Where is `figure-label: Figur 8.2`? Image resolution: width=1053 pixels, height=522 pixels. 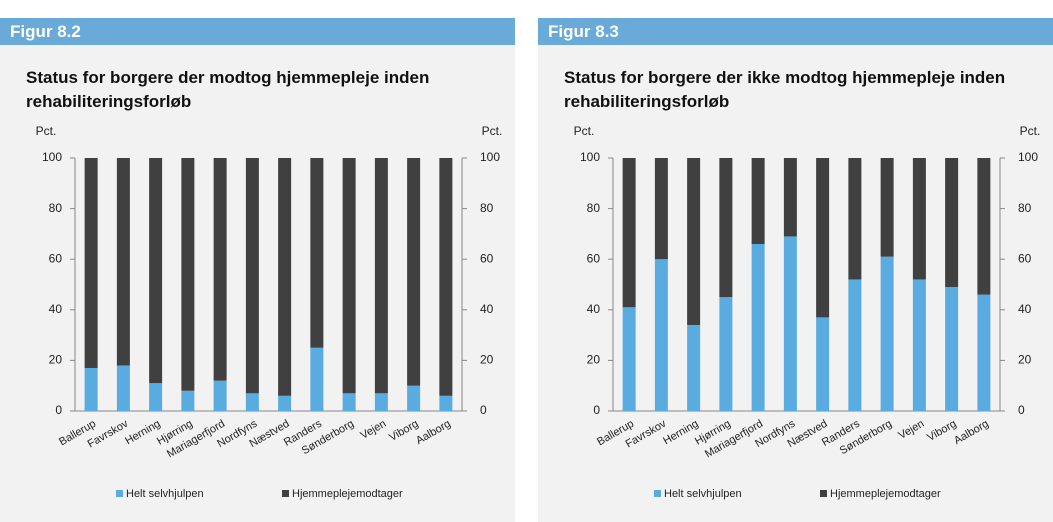
figure-label: Figur 8.2 is located at coordinates (257, 31).